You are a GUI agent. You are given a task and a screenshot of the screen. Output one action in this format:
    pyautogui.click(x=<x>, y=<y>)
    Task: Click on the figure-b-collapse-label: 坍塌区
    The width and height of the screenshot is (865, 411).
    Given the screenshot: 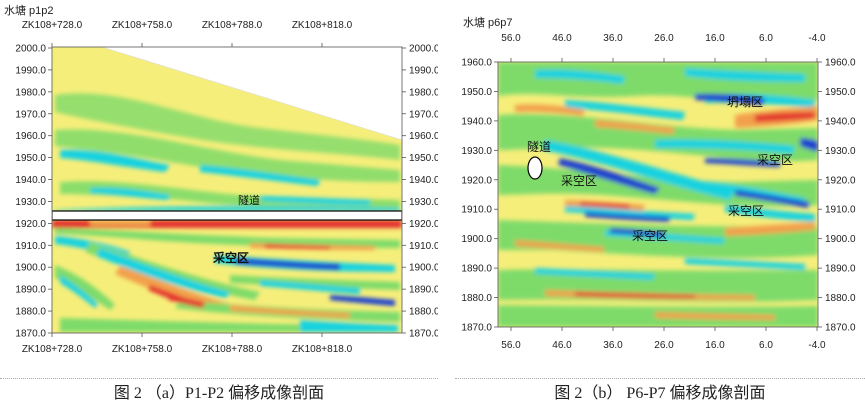 What is the action you would take?
    pyautogui.click(x=745, y=102)
    